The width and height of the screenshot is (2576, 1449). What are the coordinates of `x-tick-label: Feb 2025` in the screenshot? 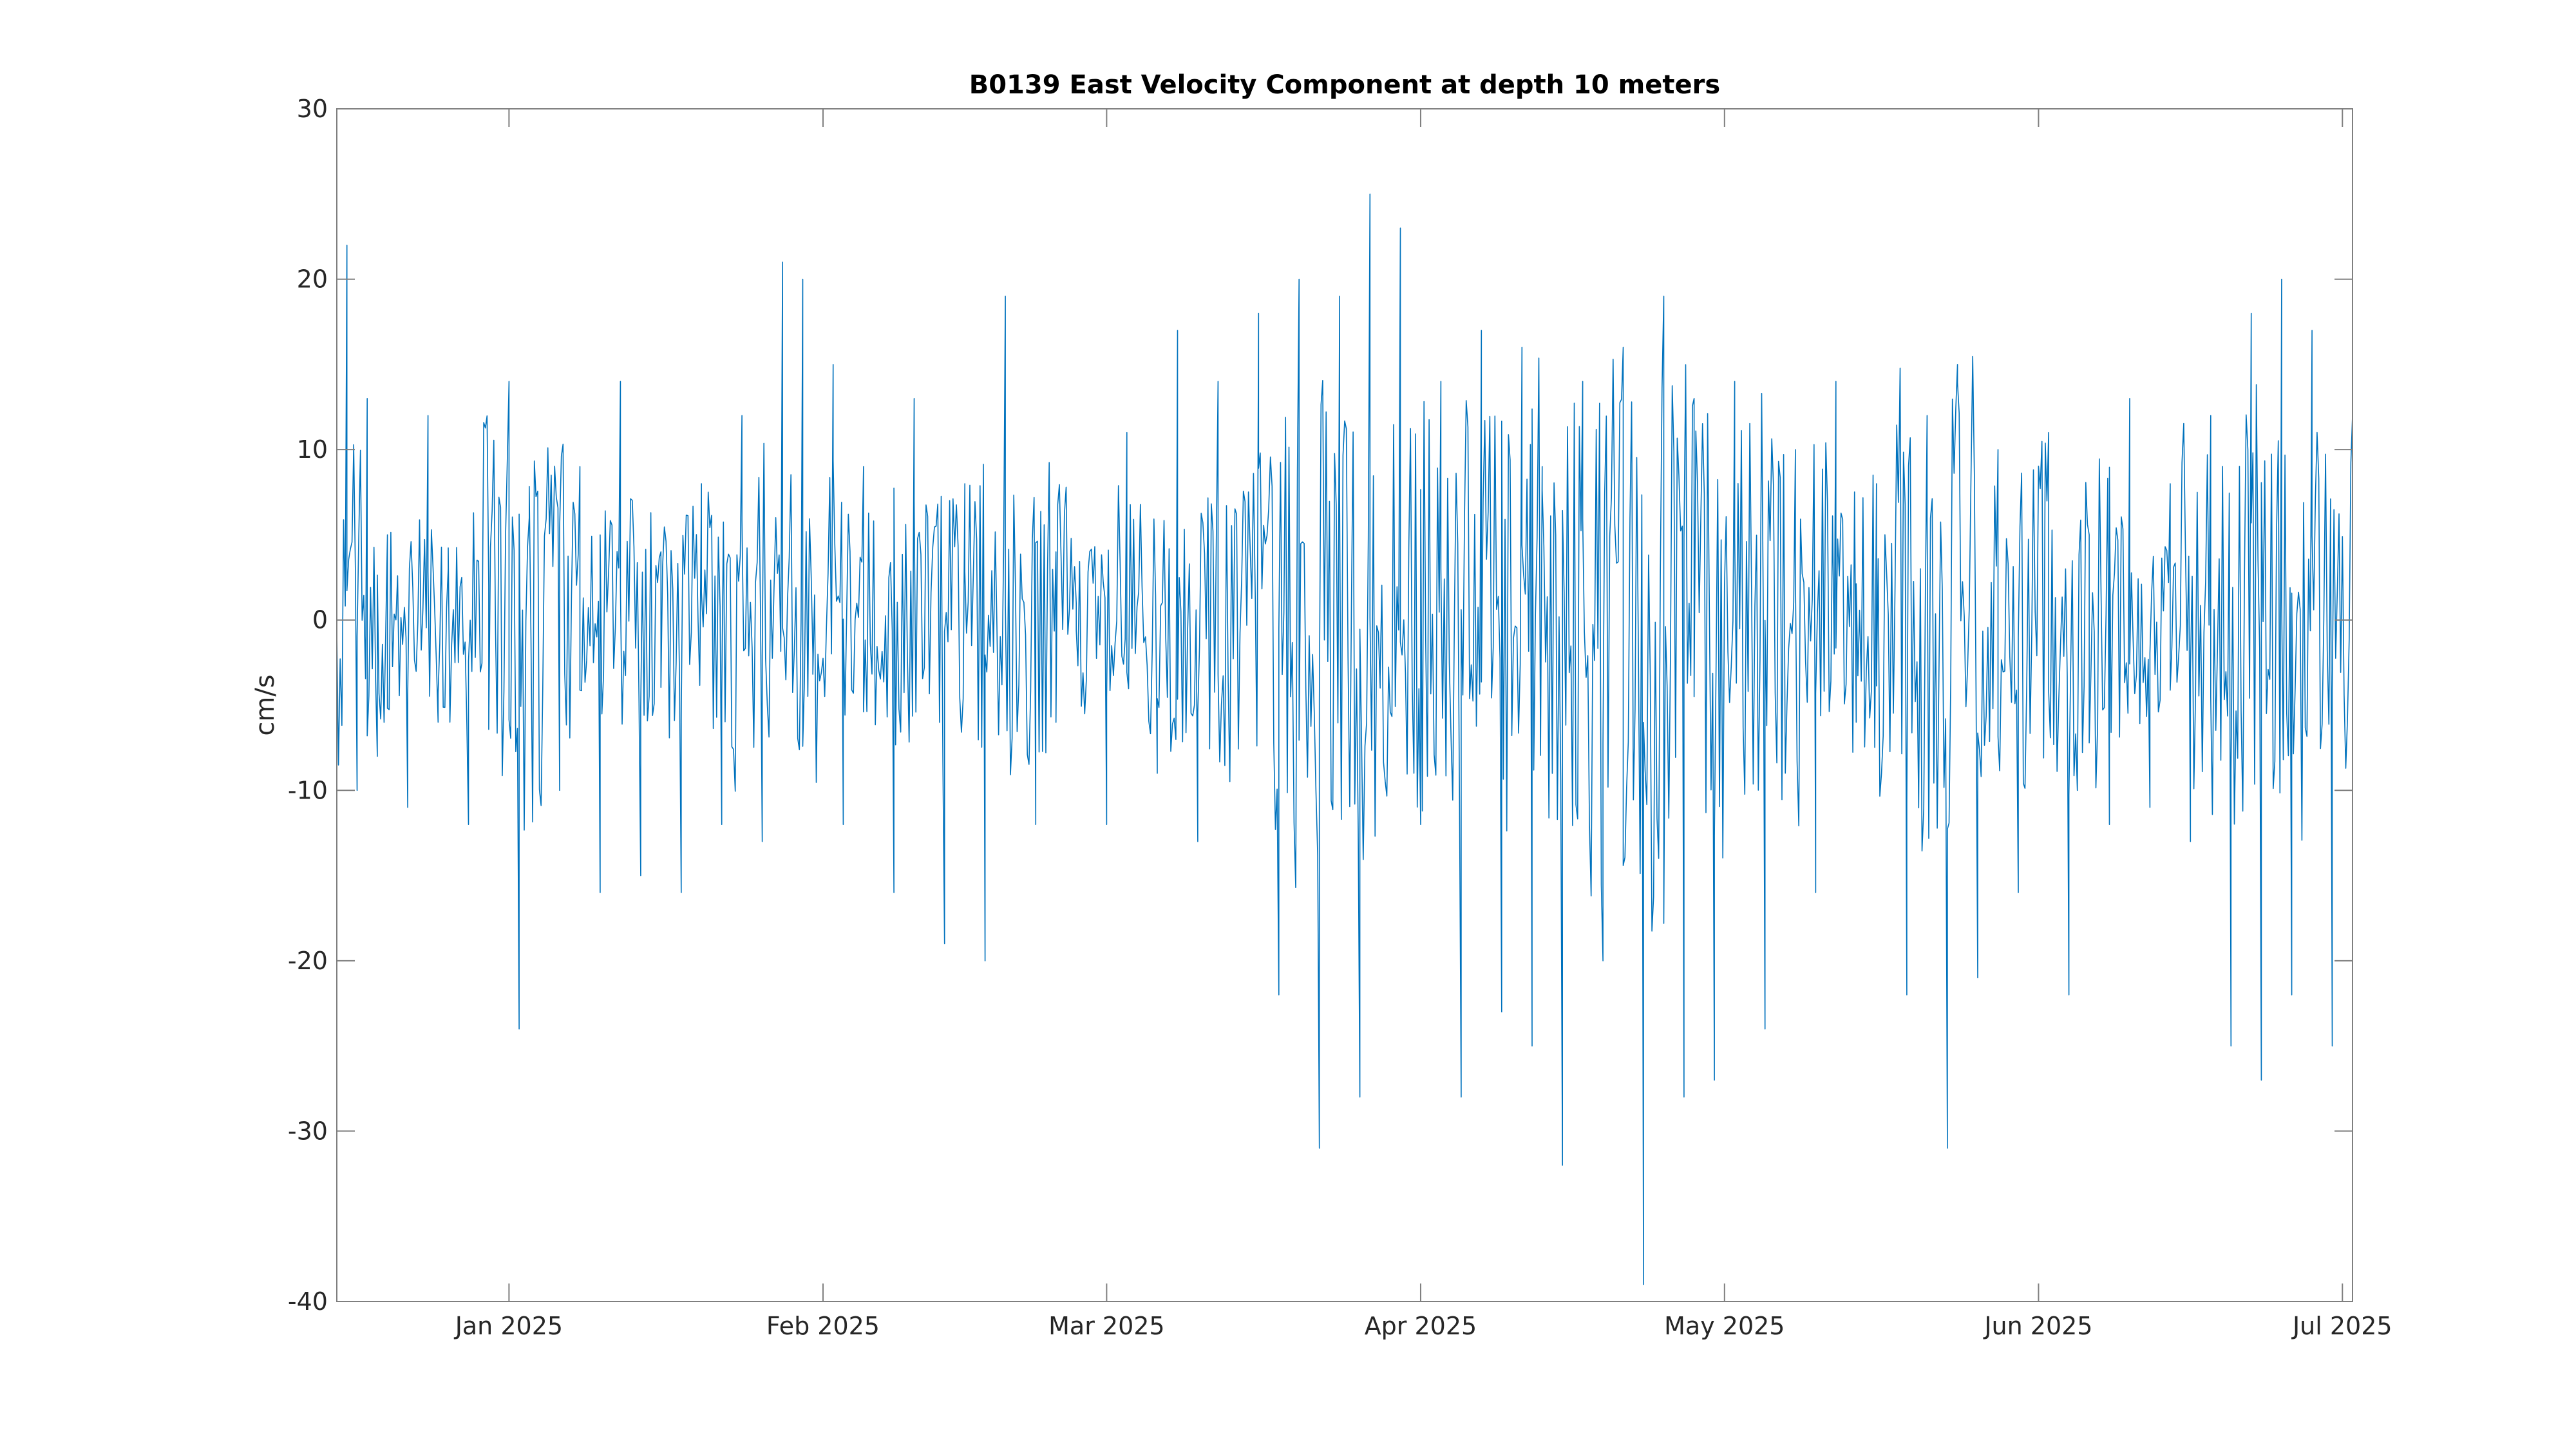 It's located at (823, 1326).